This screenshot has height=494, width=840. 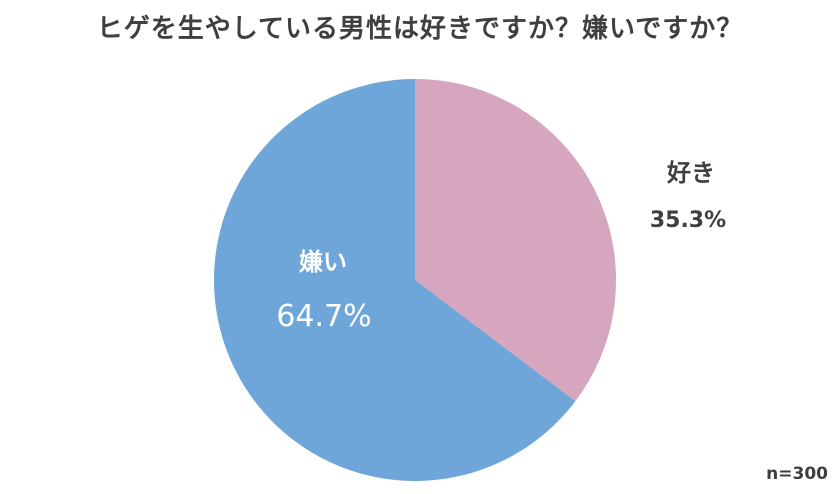 I want to click on slice-label-like: 好き, so click(x=690, y=173).